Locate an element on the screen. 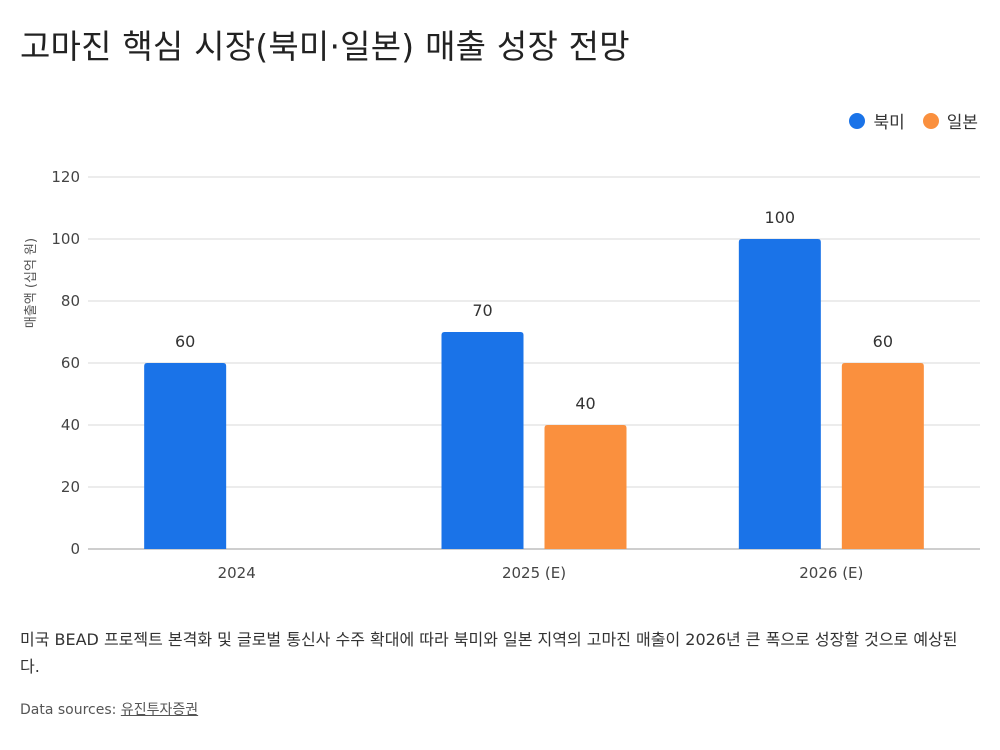 The height and width of the screenshot is (750, 1000). legend-swatch-japan is located at coordinates (930, 120).